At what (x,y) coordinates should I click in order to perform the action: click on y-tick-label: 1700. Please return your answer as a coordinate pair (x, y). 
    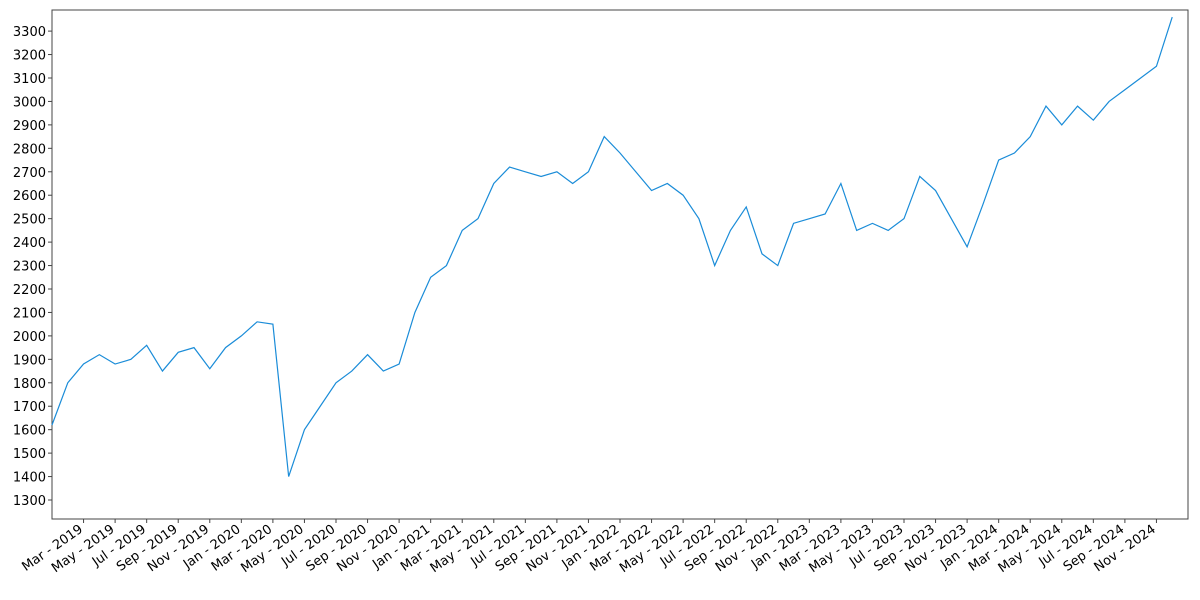
    Looking at the image, I should click on (29, 407).